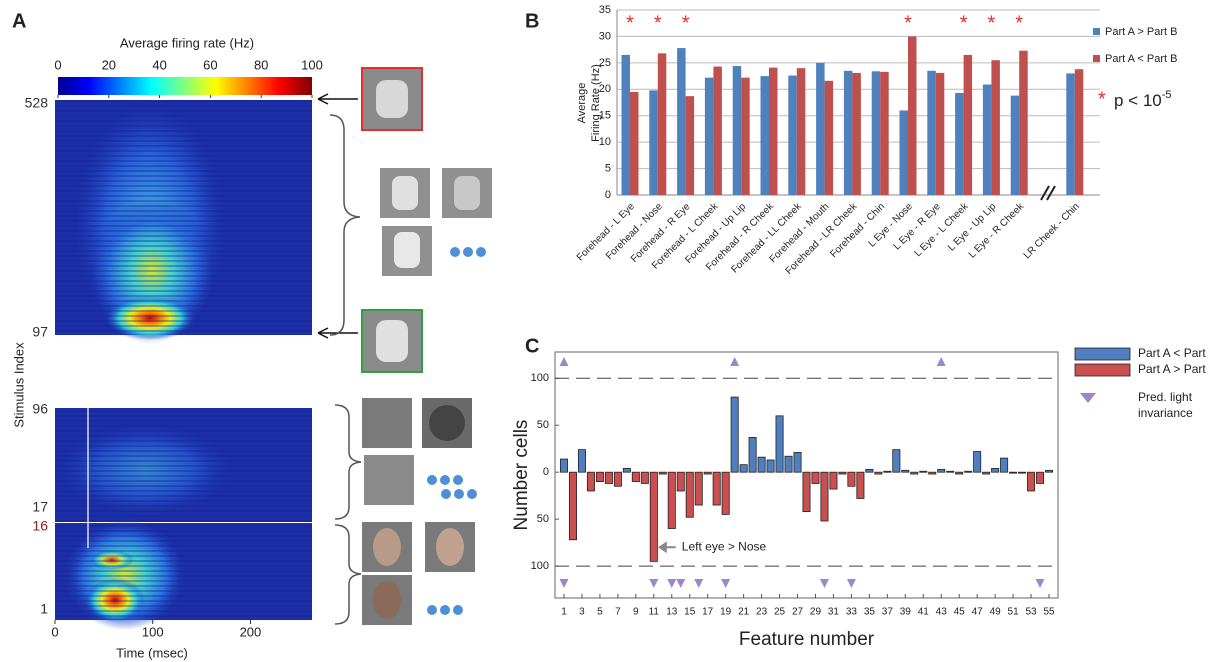 This screenshot has width=1210, height=662. What do you see at coordinates (540, 566) in the screenshot?
I see `y-tick-label: 100` at bounding box center [540, 566].